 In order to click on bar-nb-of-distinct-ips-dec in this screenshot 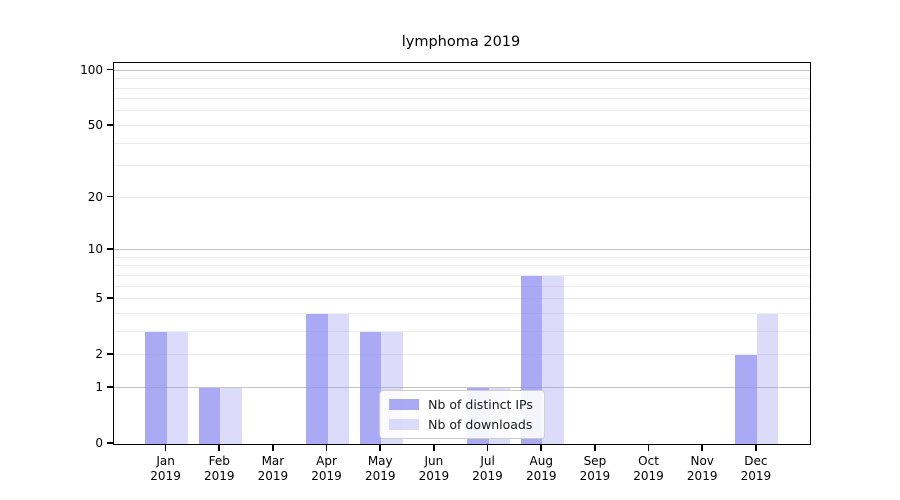, I will do `click(746, 399)`.